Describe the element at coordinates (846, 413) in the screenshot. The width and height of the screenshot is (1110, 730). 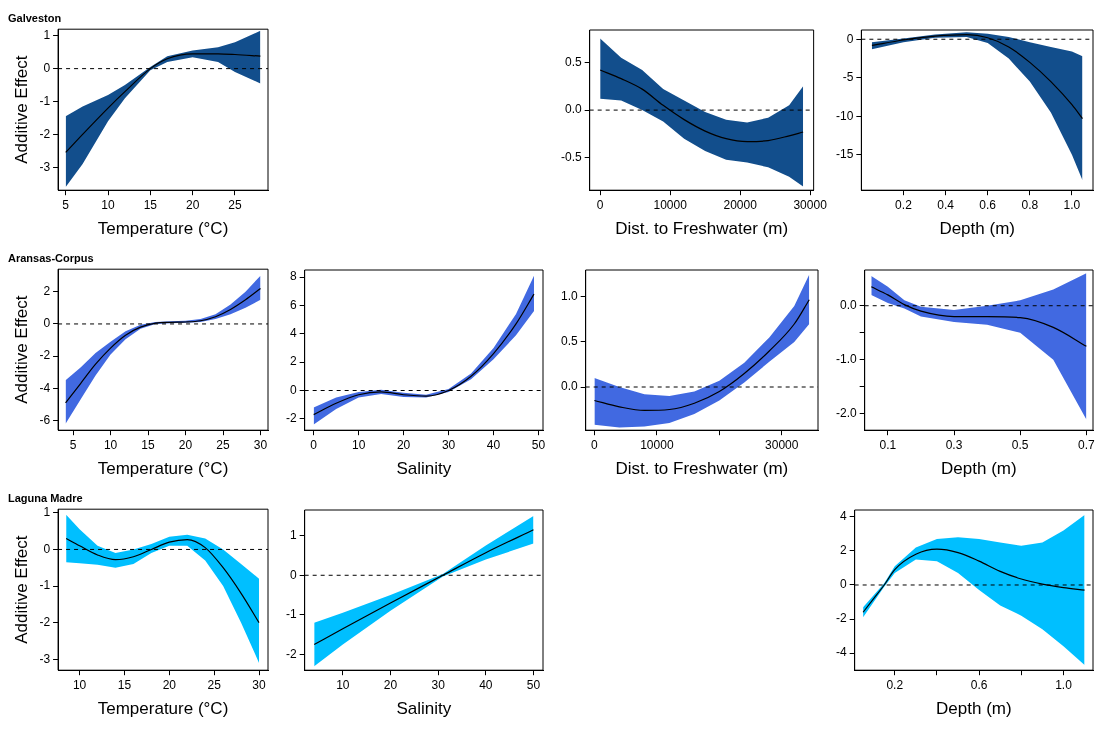
I see `y-tick-label: -2.0` at that location.